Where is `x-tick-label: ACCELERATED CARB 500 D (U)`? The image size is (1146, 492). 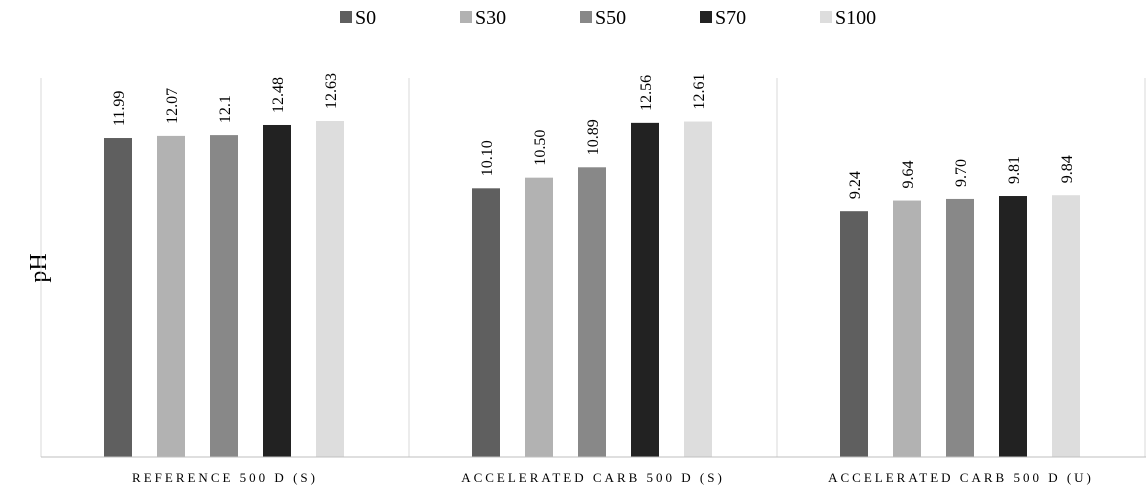 x-tick-label: ACCELERATED CARB 500 D (U) is located at coordinates (961, 477).